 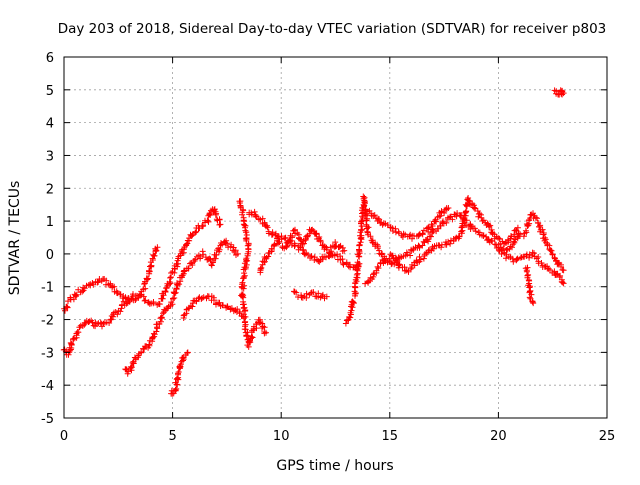 What do you see at coordinates (50, 156) in the screenshot?
I see `y-tick-label: 3` at bounding box center [50, 156].